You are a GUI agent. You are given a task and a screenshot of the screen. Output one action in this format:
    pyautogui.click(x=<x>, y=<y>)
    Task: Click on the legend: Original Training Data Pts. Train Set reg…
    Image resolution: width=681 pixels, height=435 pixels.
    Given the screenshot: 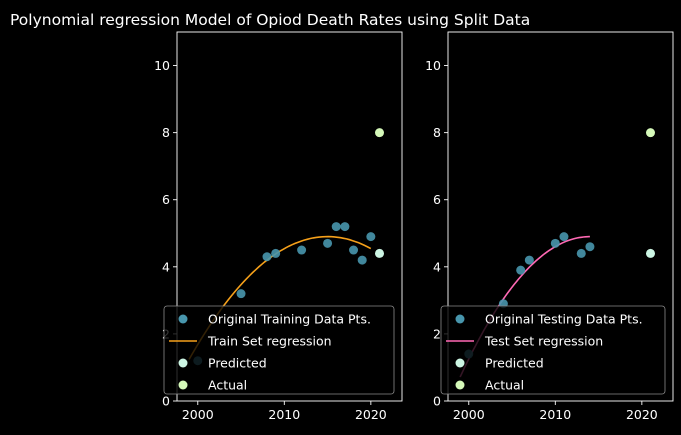 What is the action you would take?
    pyautogui.click(x=279, y=350)
    